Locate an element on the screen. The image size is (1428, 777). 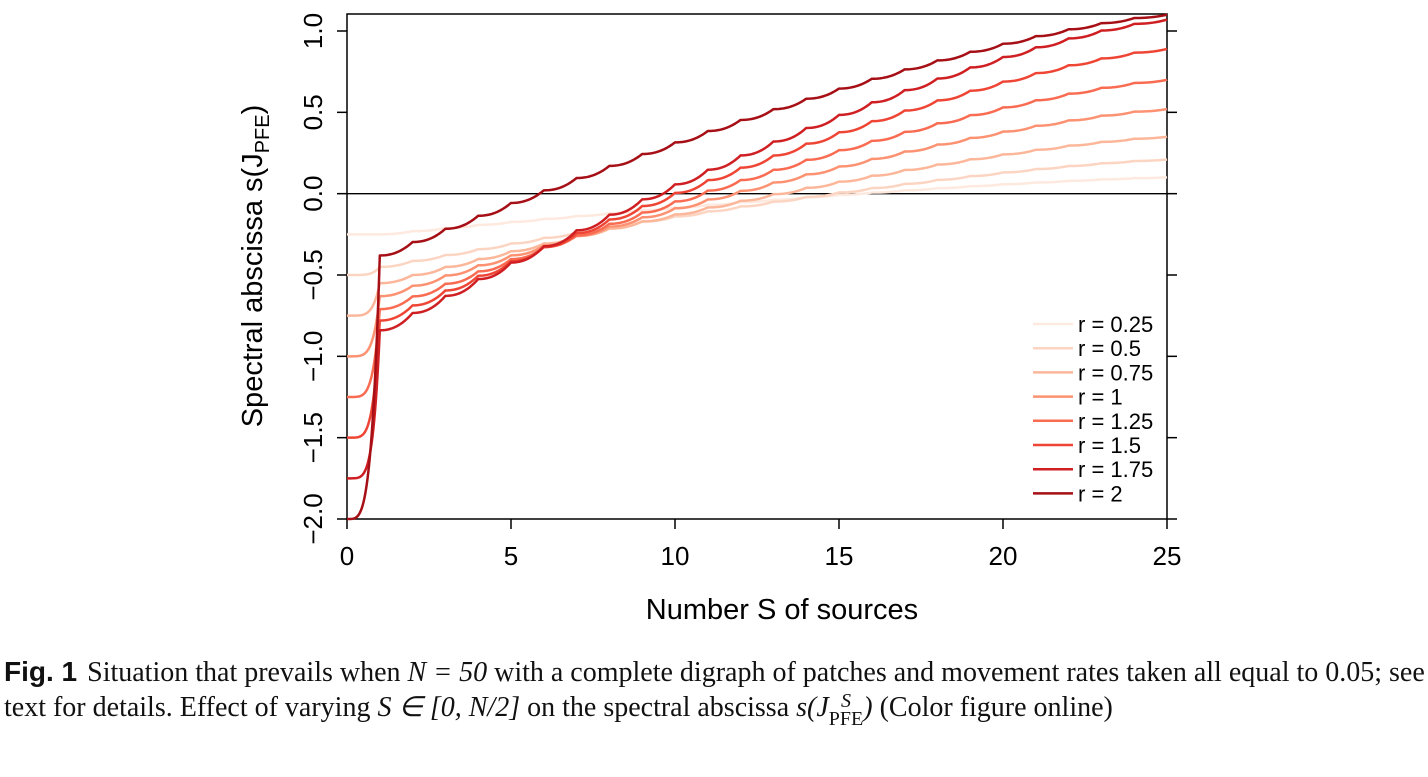
legend-label: r = 1.25 is located at coordinates (1115, 421).